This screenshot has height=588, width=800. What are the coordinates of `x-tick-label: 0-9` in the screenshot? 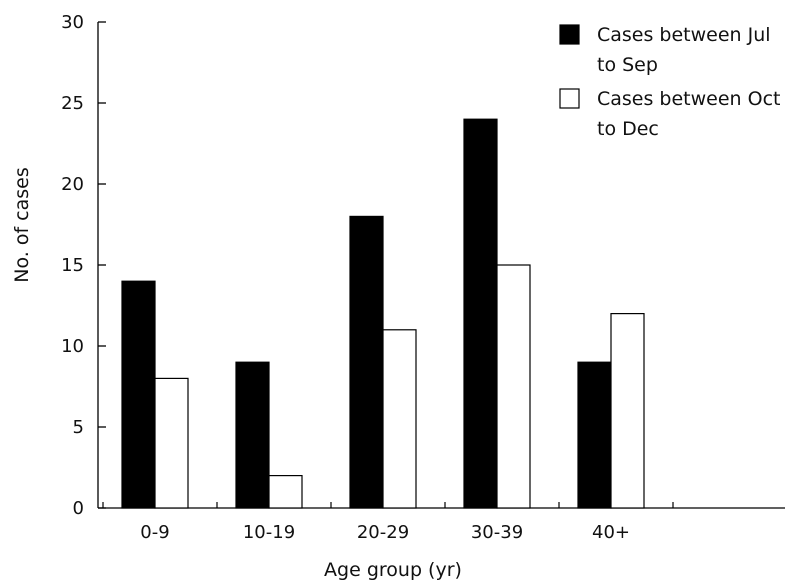 It's located at (154, 532).